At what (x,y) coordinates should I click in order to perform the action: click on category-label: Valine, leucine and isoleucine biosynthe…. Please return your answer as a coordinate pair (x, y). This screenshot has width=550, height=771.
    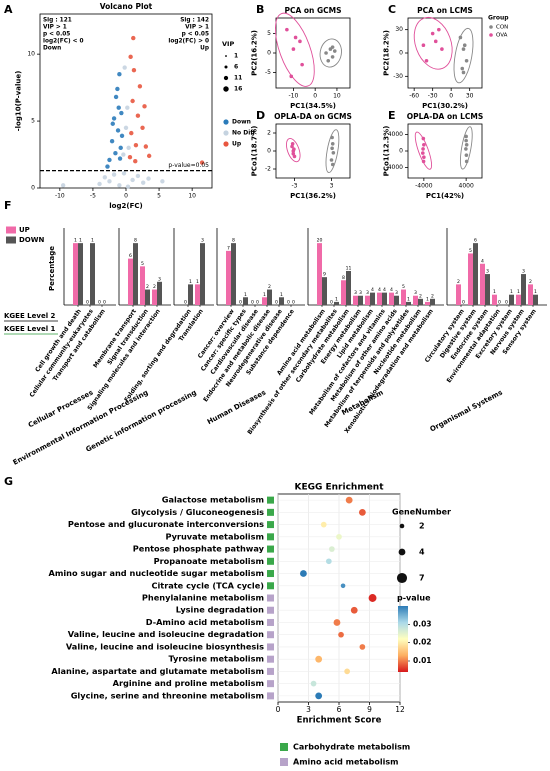
    Looking at the image, I should click on (165, 646).